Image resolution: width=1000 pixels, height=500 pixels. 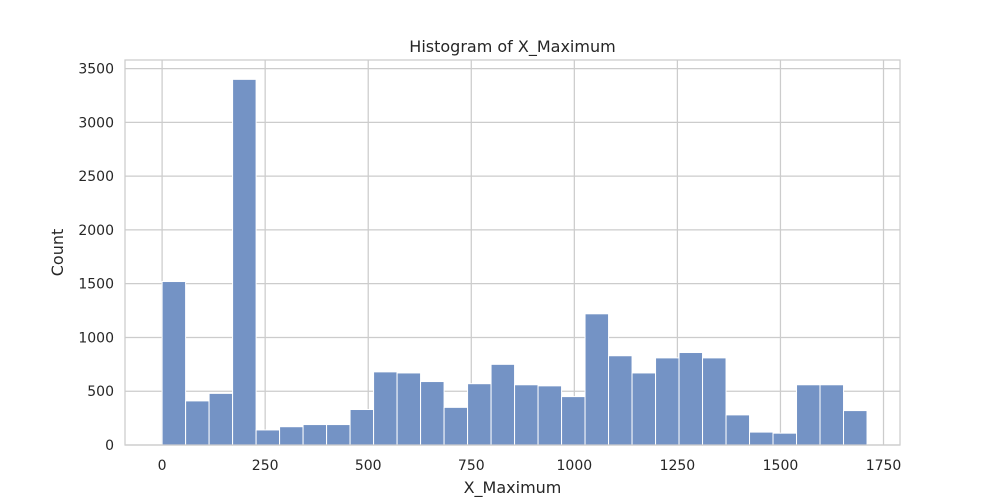 What do you see at coordinates (512, 47) in the screenshot?
I see `chart-title: Histogram of X_Maximum` at bounding box center [512, 47].